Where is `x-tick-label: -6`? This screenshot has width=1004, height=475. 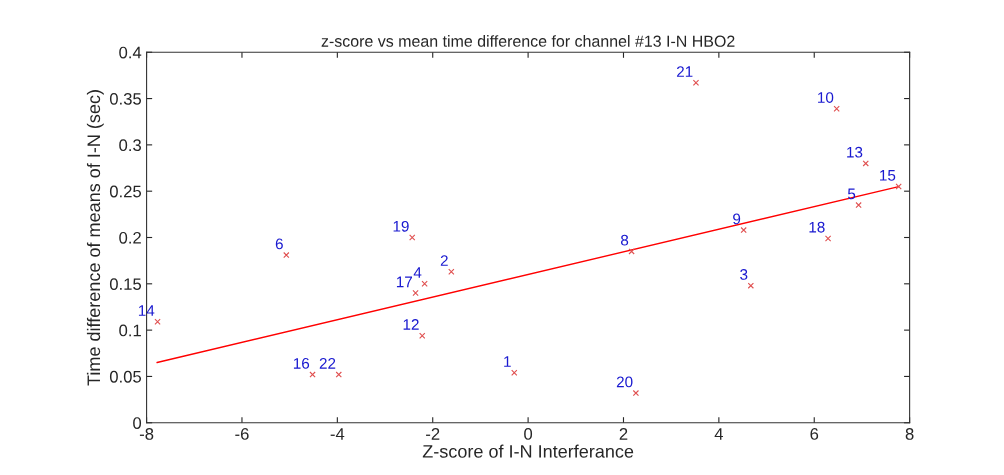
x-tick-label: -6 is located at coordinates (242, 434).